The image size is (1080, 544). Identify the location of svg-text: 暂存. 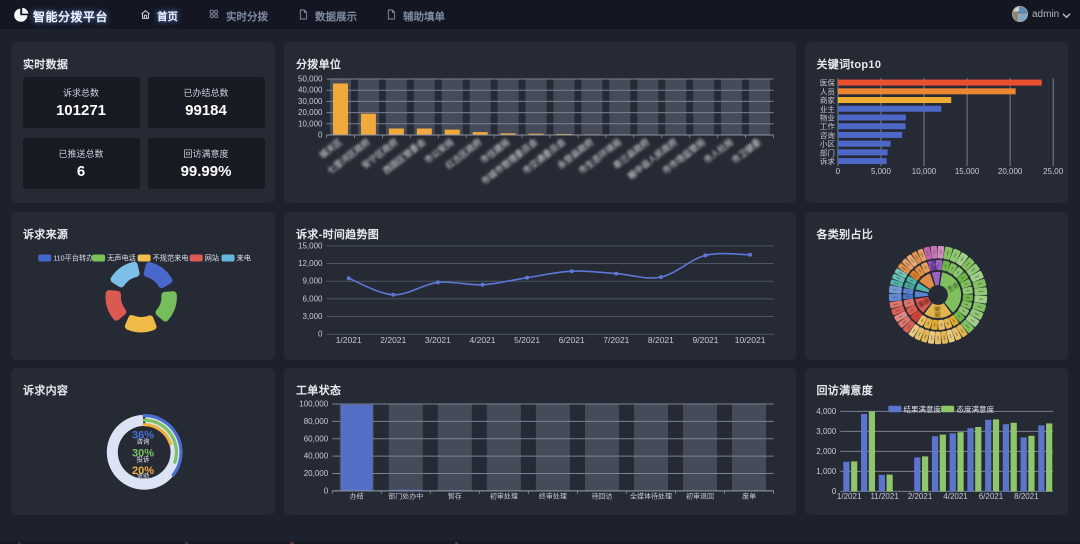
(455, 495).